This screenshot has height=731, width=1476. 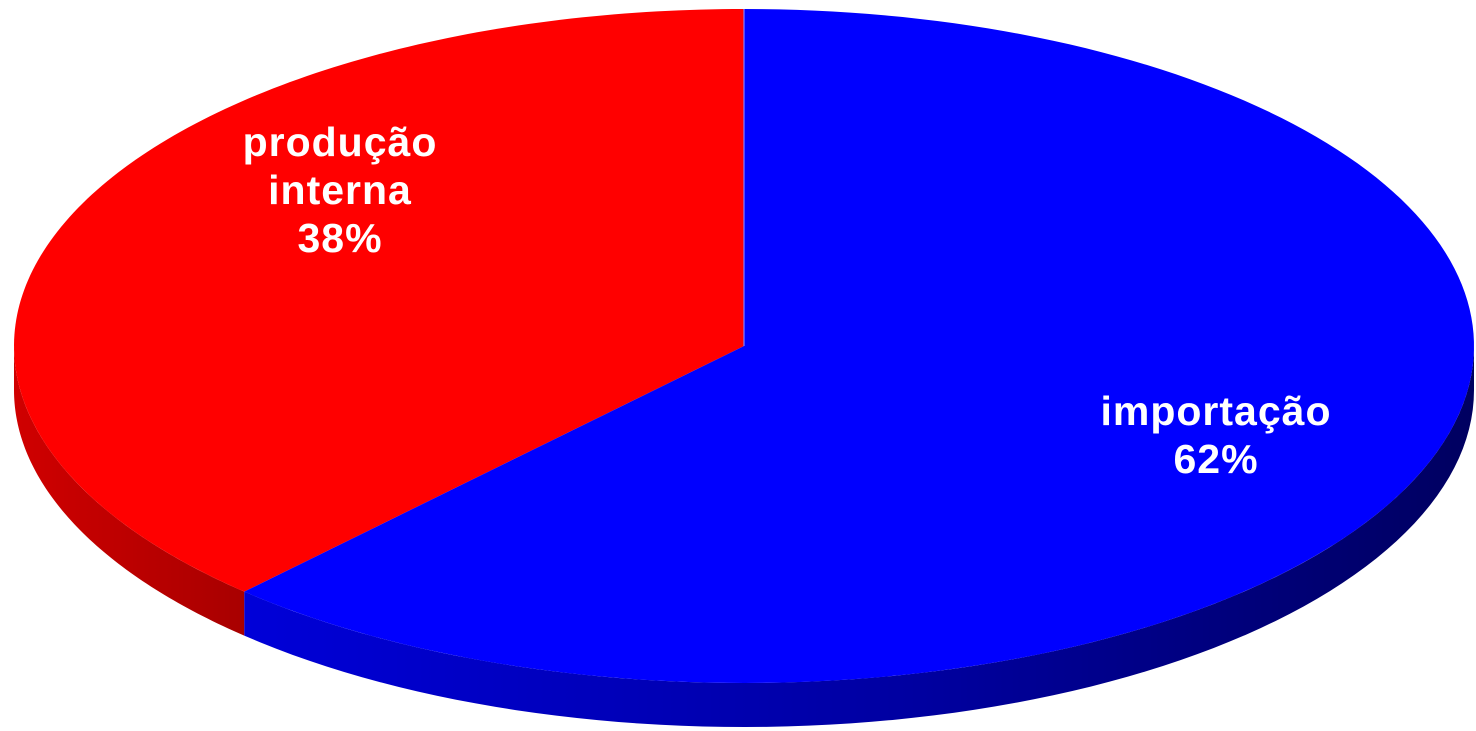 What do you see at coordinates (1216, 411) in the screenshot?
I see `slice-label-line: importação` at bounding box center [1216, 411].